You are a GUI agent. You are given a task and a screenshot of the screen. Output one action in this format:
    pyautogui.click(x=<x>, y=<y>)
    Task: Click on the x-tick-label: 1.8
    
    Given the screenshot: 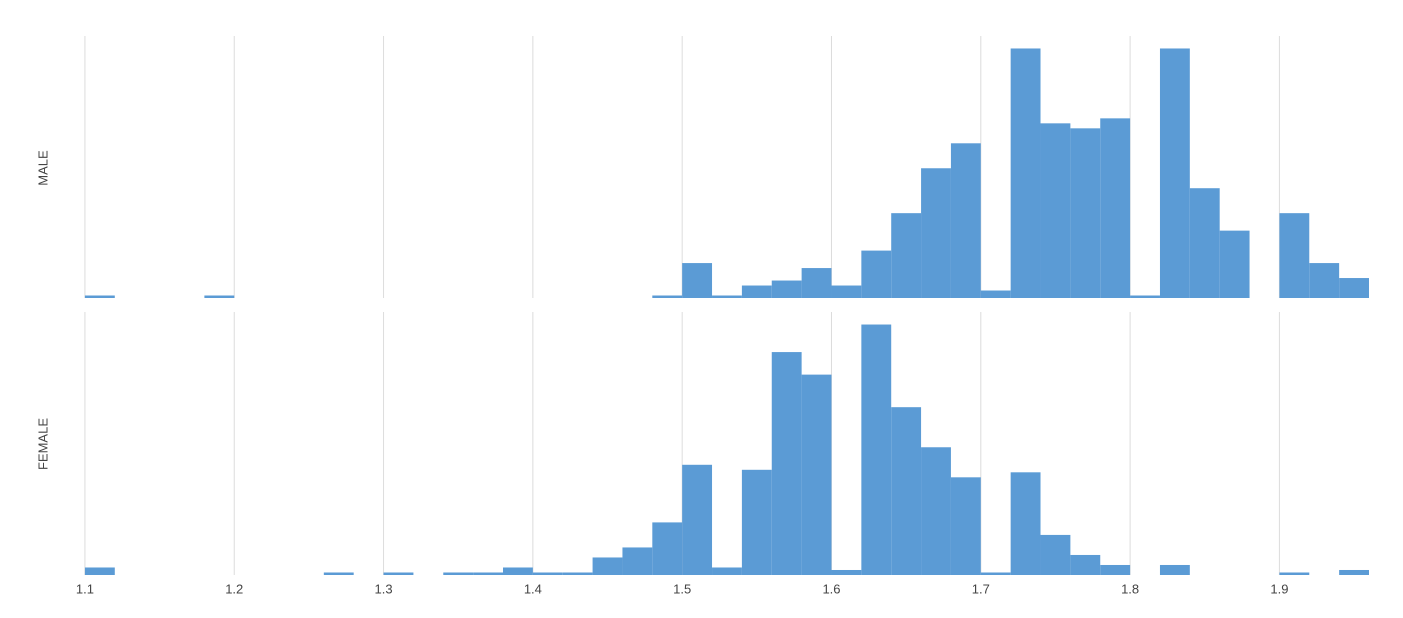 What is the action you would take?
    pyautogui.click(x=1130, y=588)
    